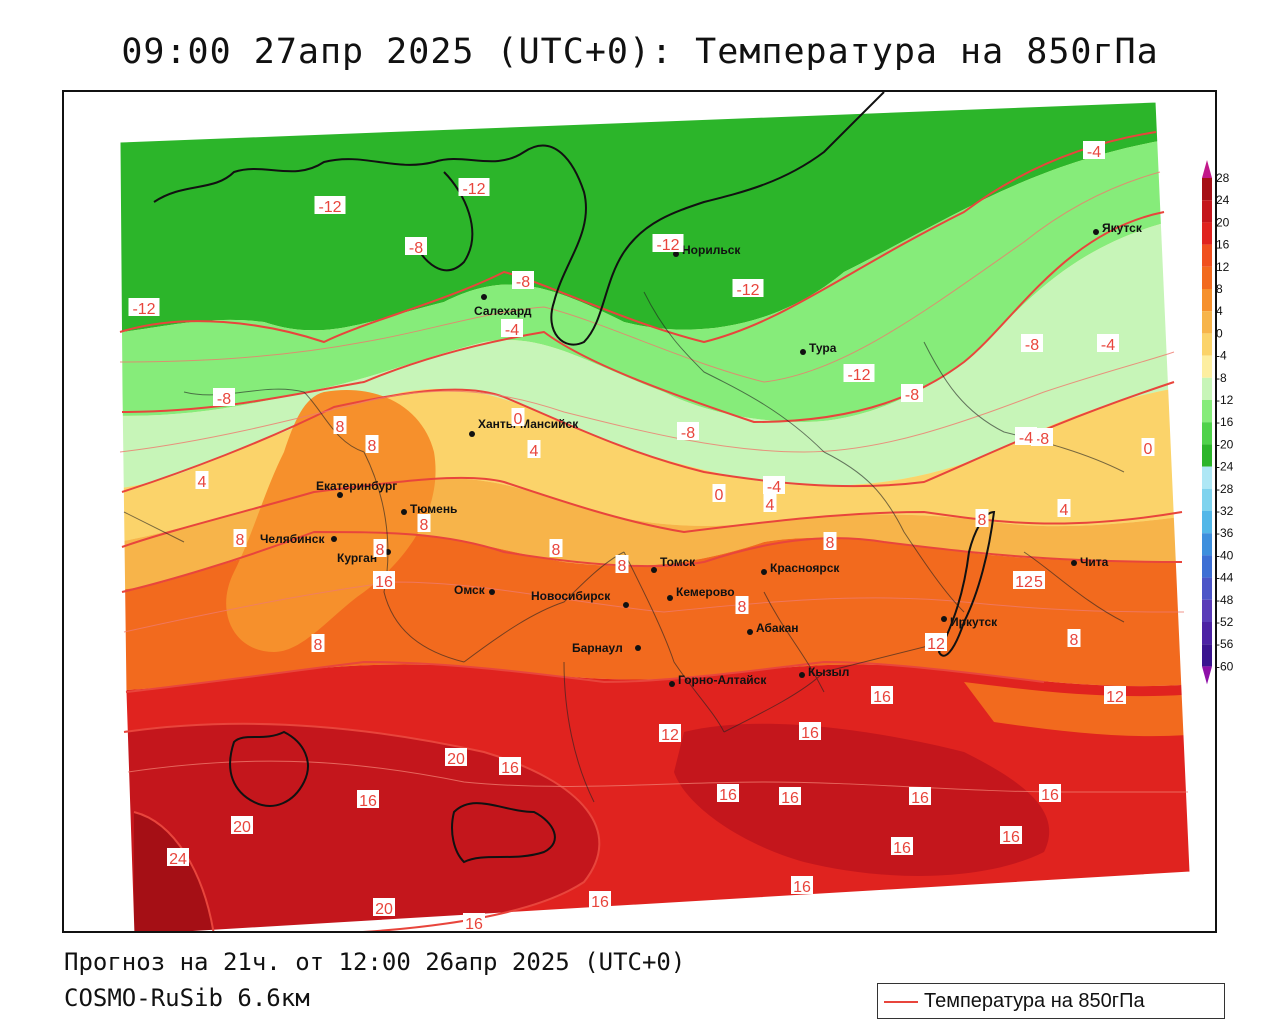 The width and height of the screenshot is (1280, 1024). What do you see at coordinates (1094, 562) in the screenshot?
I see `city-label: Чита` at bounding box center [1094, 562].